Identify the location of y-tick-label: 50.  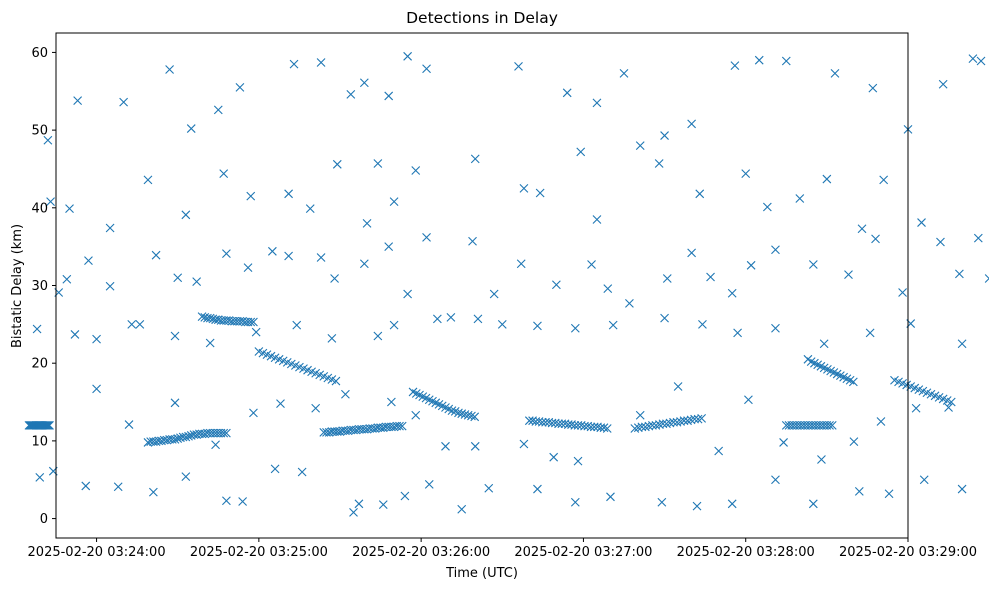
(39, 131).